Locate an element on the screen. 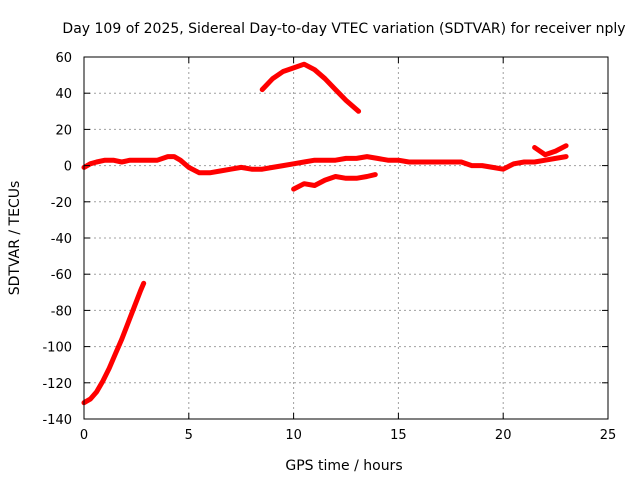 This screenshot has width=640, height=480. y-tick-label: 60 is located at coordinates (63, 58).